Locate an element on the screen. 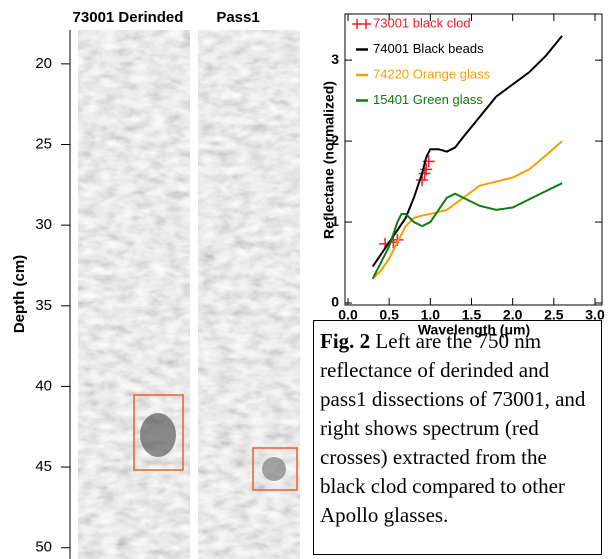  panel-label: Pass1 is located at coordinates (237, 17).